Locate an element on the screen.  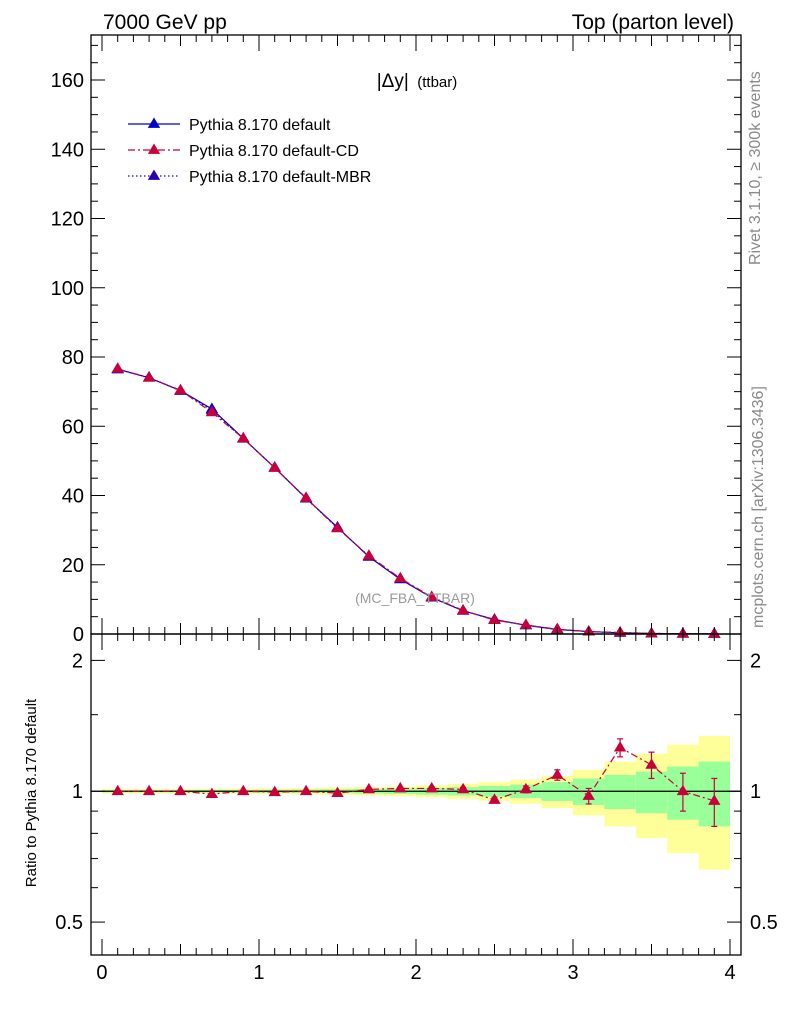
ratio-y-tick-label-right: 2 is located at coordinates (755, 661).